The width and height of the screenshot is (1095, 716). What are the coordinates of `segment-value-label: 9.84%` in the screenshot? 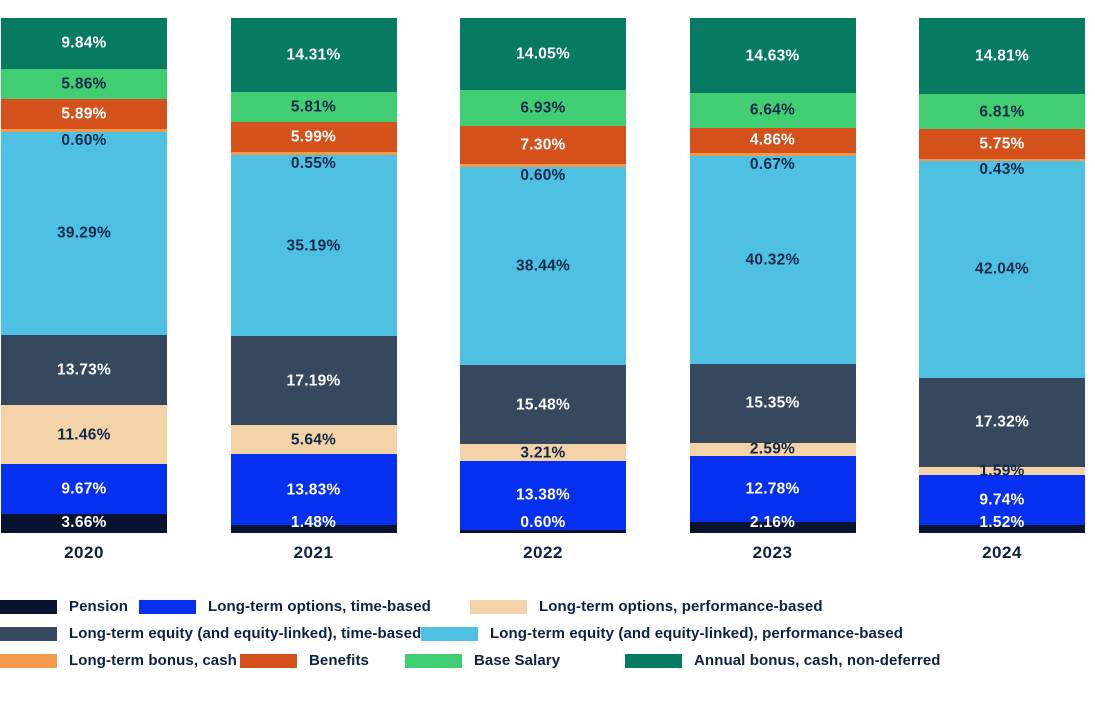 It's located at (84, 43).